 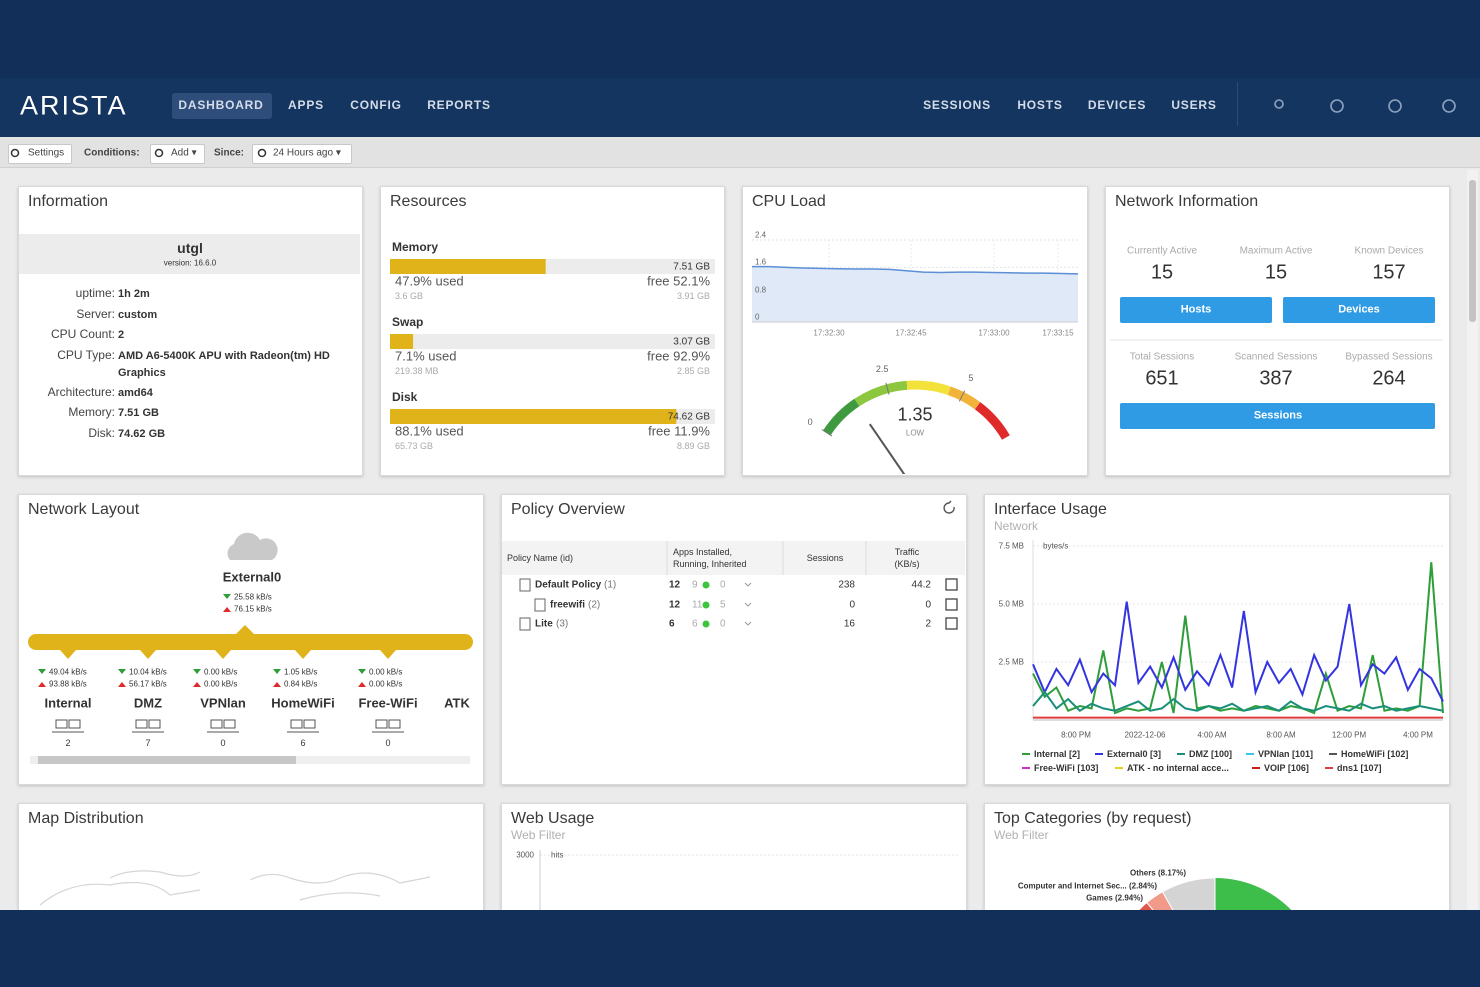 I want to click on y-tick-label: 2.5 MB, so click(x=1011, y=662).